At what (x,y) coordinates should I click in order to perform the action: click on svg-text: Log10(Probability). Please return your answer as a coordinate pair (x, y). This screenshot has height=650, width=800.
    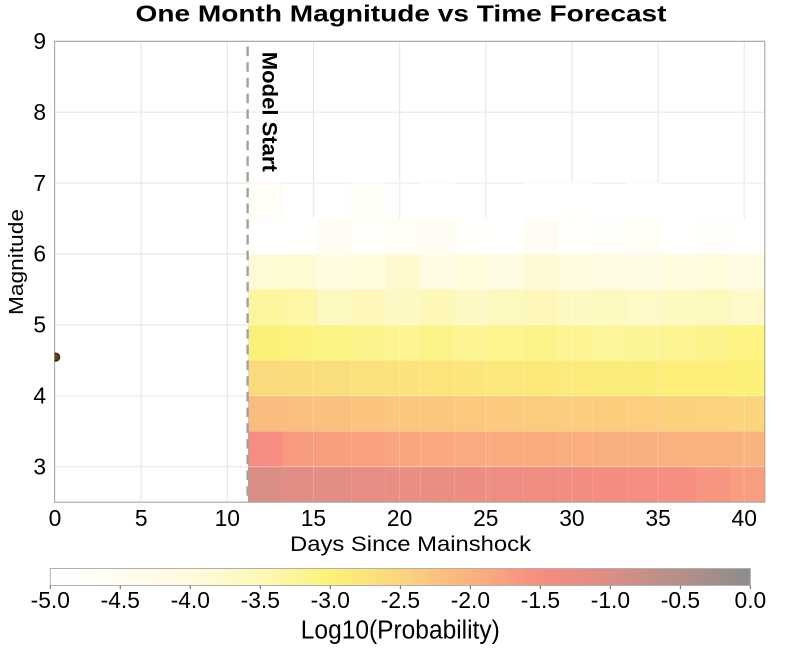
    Looking at the image, I should click on (400, 631).